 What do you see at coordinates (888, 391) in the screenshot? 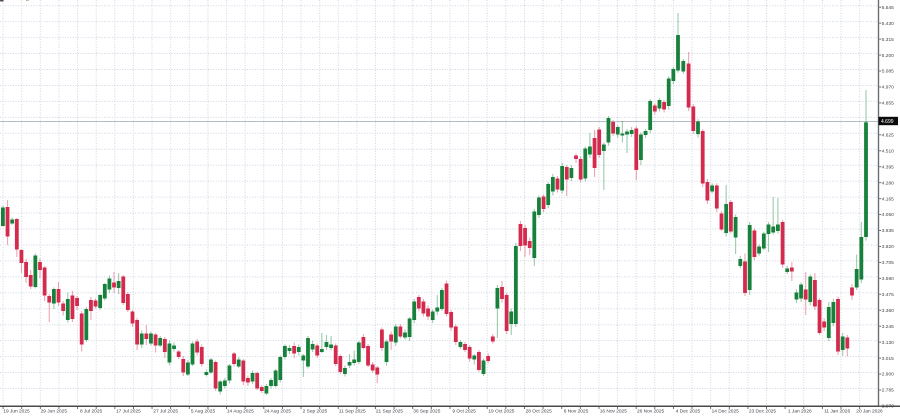
I see `svg-text: 2.785` at bounding box center [888, 391].